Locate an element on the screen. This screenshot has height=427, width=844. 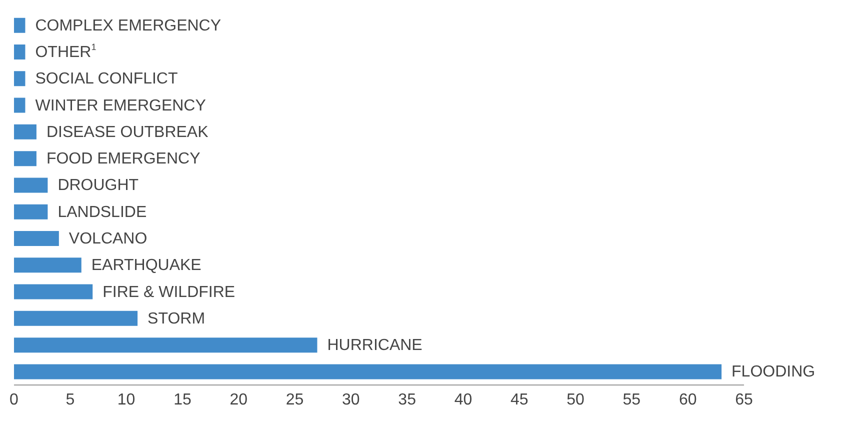
x-tick-label: 40 is located at coordinates (463, 399).